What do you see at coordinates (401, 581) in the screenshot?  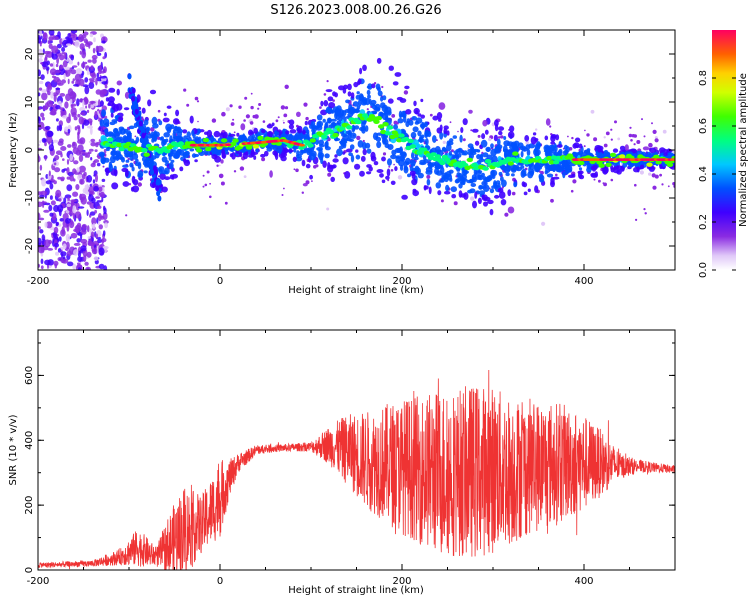 I see `x-tick-label: 200` at bounding box center [401, 581].